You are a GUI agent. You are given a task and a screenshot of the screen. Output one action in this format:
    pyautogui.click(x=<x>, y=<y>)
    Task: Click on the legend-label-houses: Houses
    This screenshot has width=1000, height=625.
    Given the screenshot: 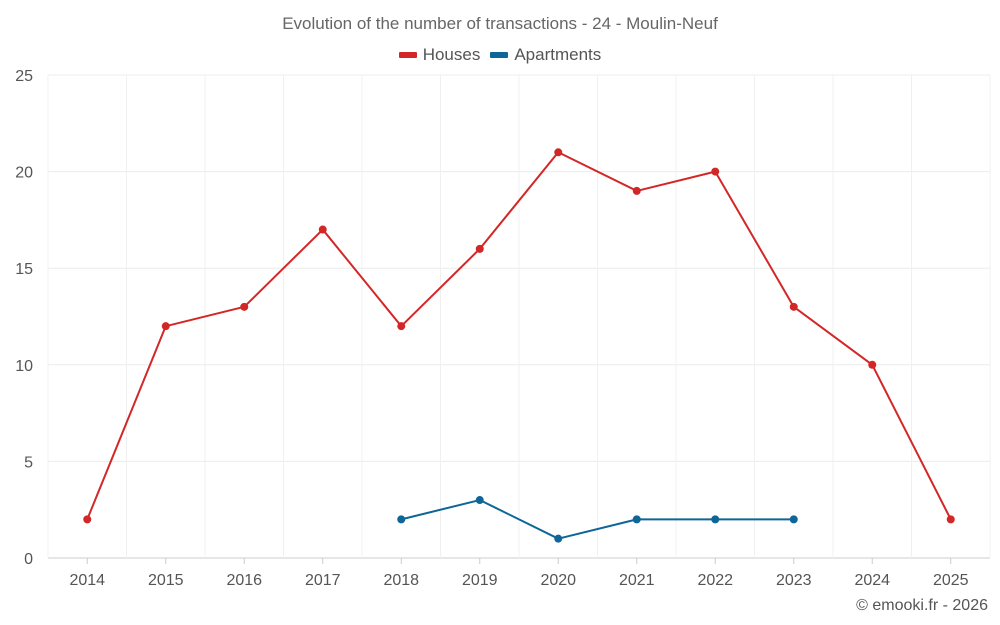 What is the action you would take?
    pyautogui.click(x=451, y=54)
    